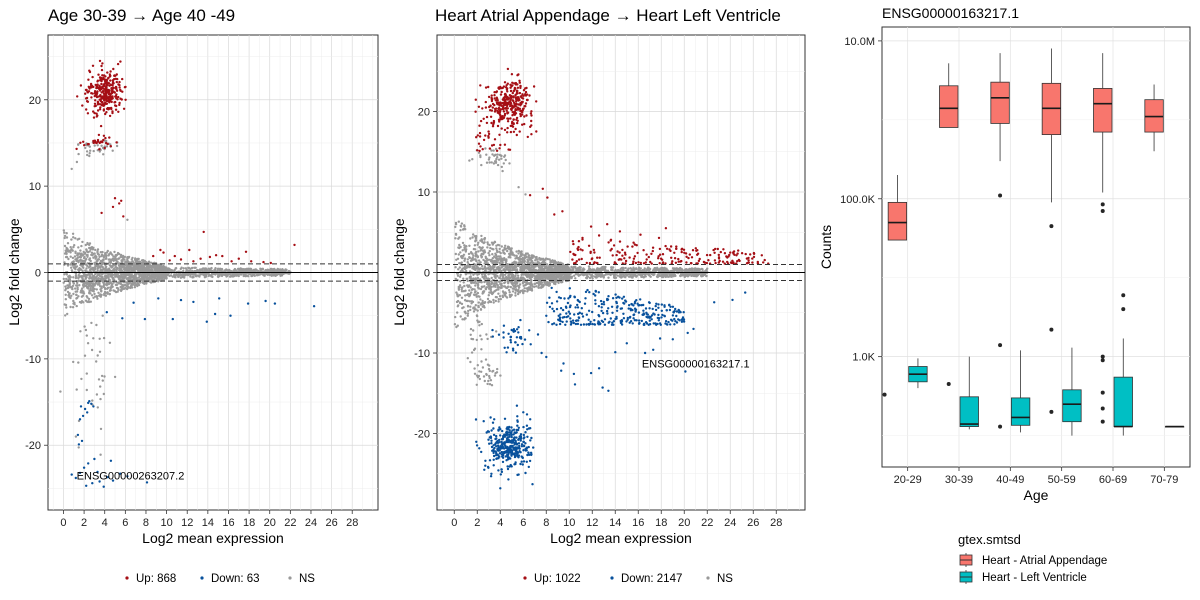  Describe the element at coordinates (35, 101) in the screenshot. I see `y-tick-label: 20` at that location.